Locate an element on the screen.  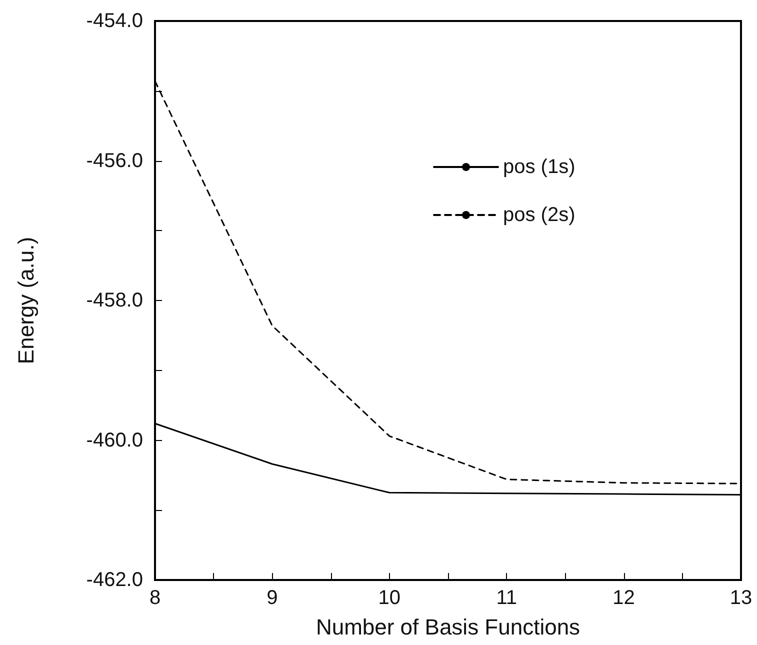
x-tick-label: 12 is located at coordinates (623, 598).